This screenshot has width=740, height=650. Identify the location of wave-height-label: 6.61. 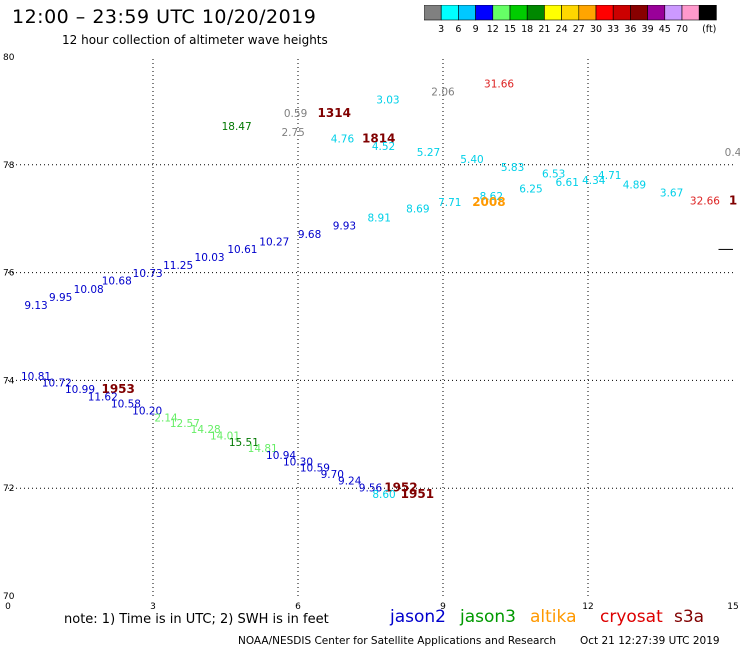
(567, 183).